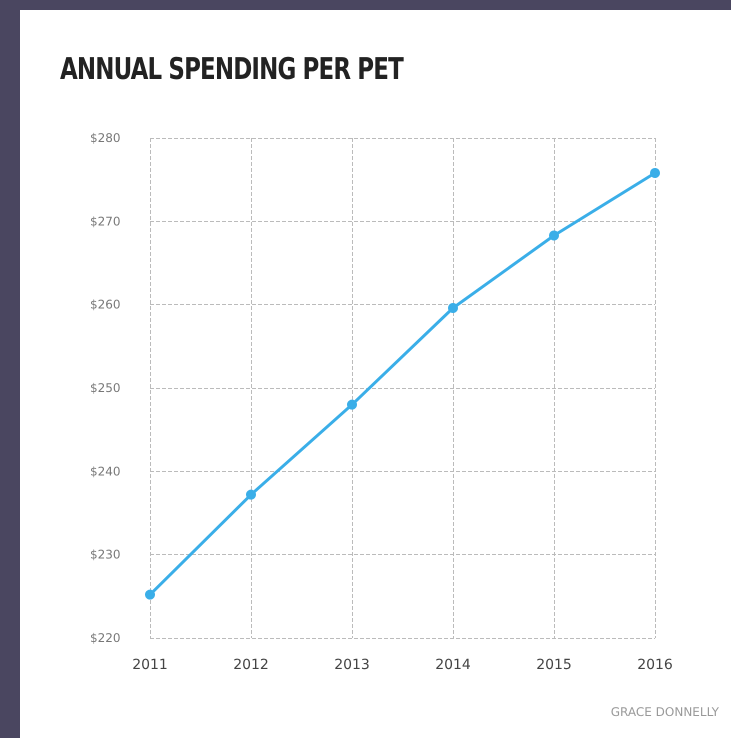  What do you see at coordinates (655, 665) in the screenshot?
I see `x-tick-label: 2016` at bounding box center [655, 665].